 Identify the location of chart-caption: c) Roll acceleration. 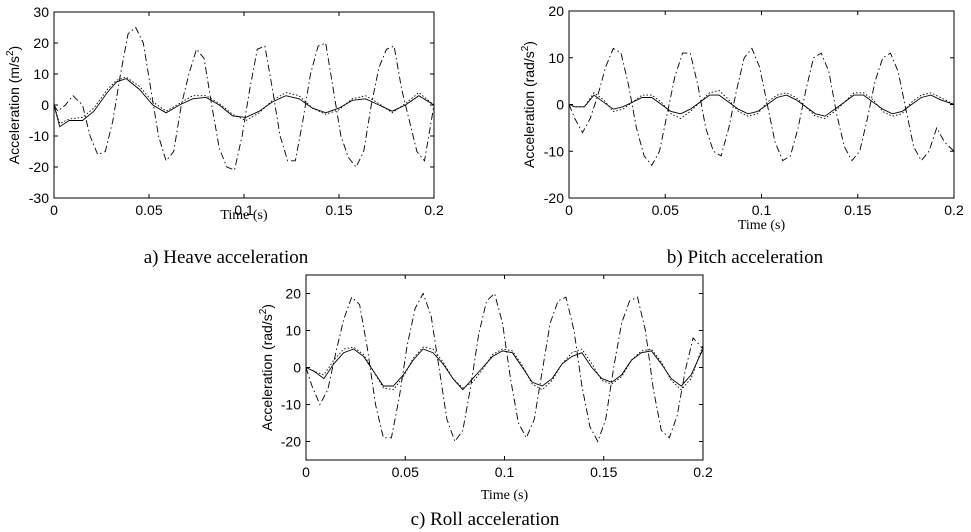
(485, 519).